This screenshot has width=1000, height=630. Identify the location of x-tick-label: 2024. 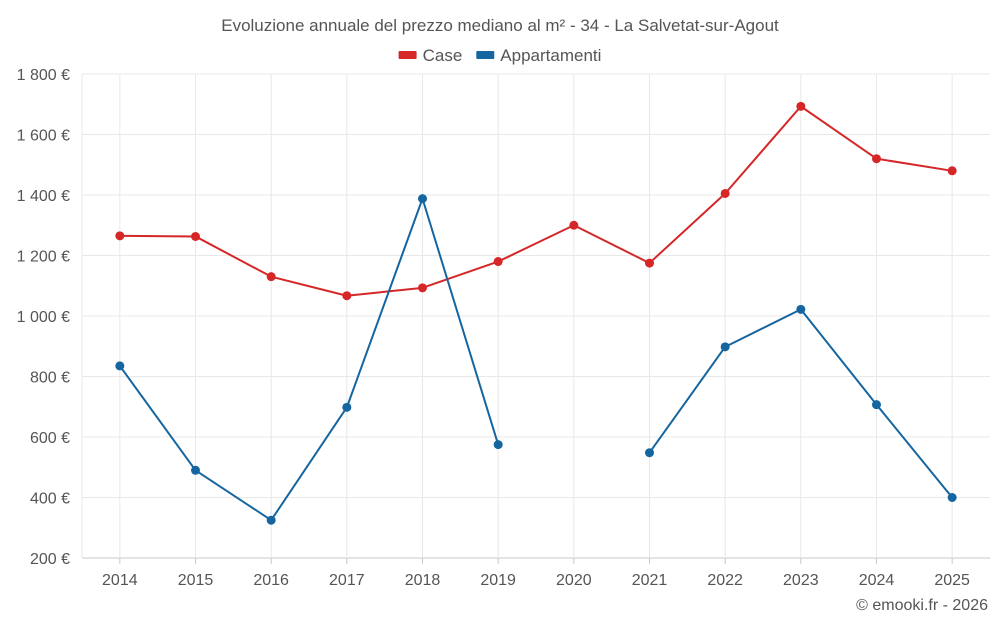
(877, 580).